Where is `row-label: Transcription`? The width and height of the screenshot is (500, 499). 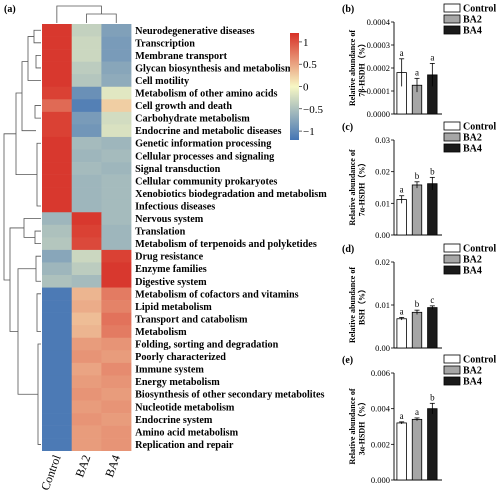
row-label: Transcription is located at coordinates (165, 43).